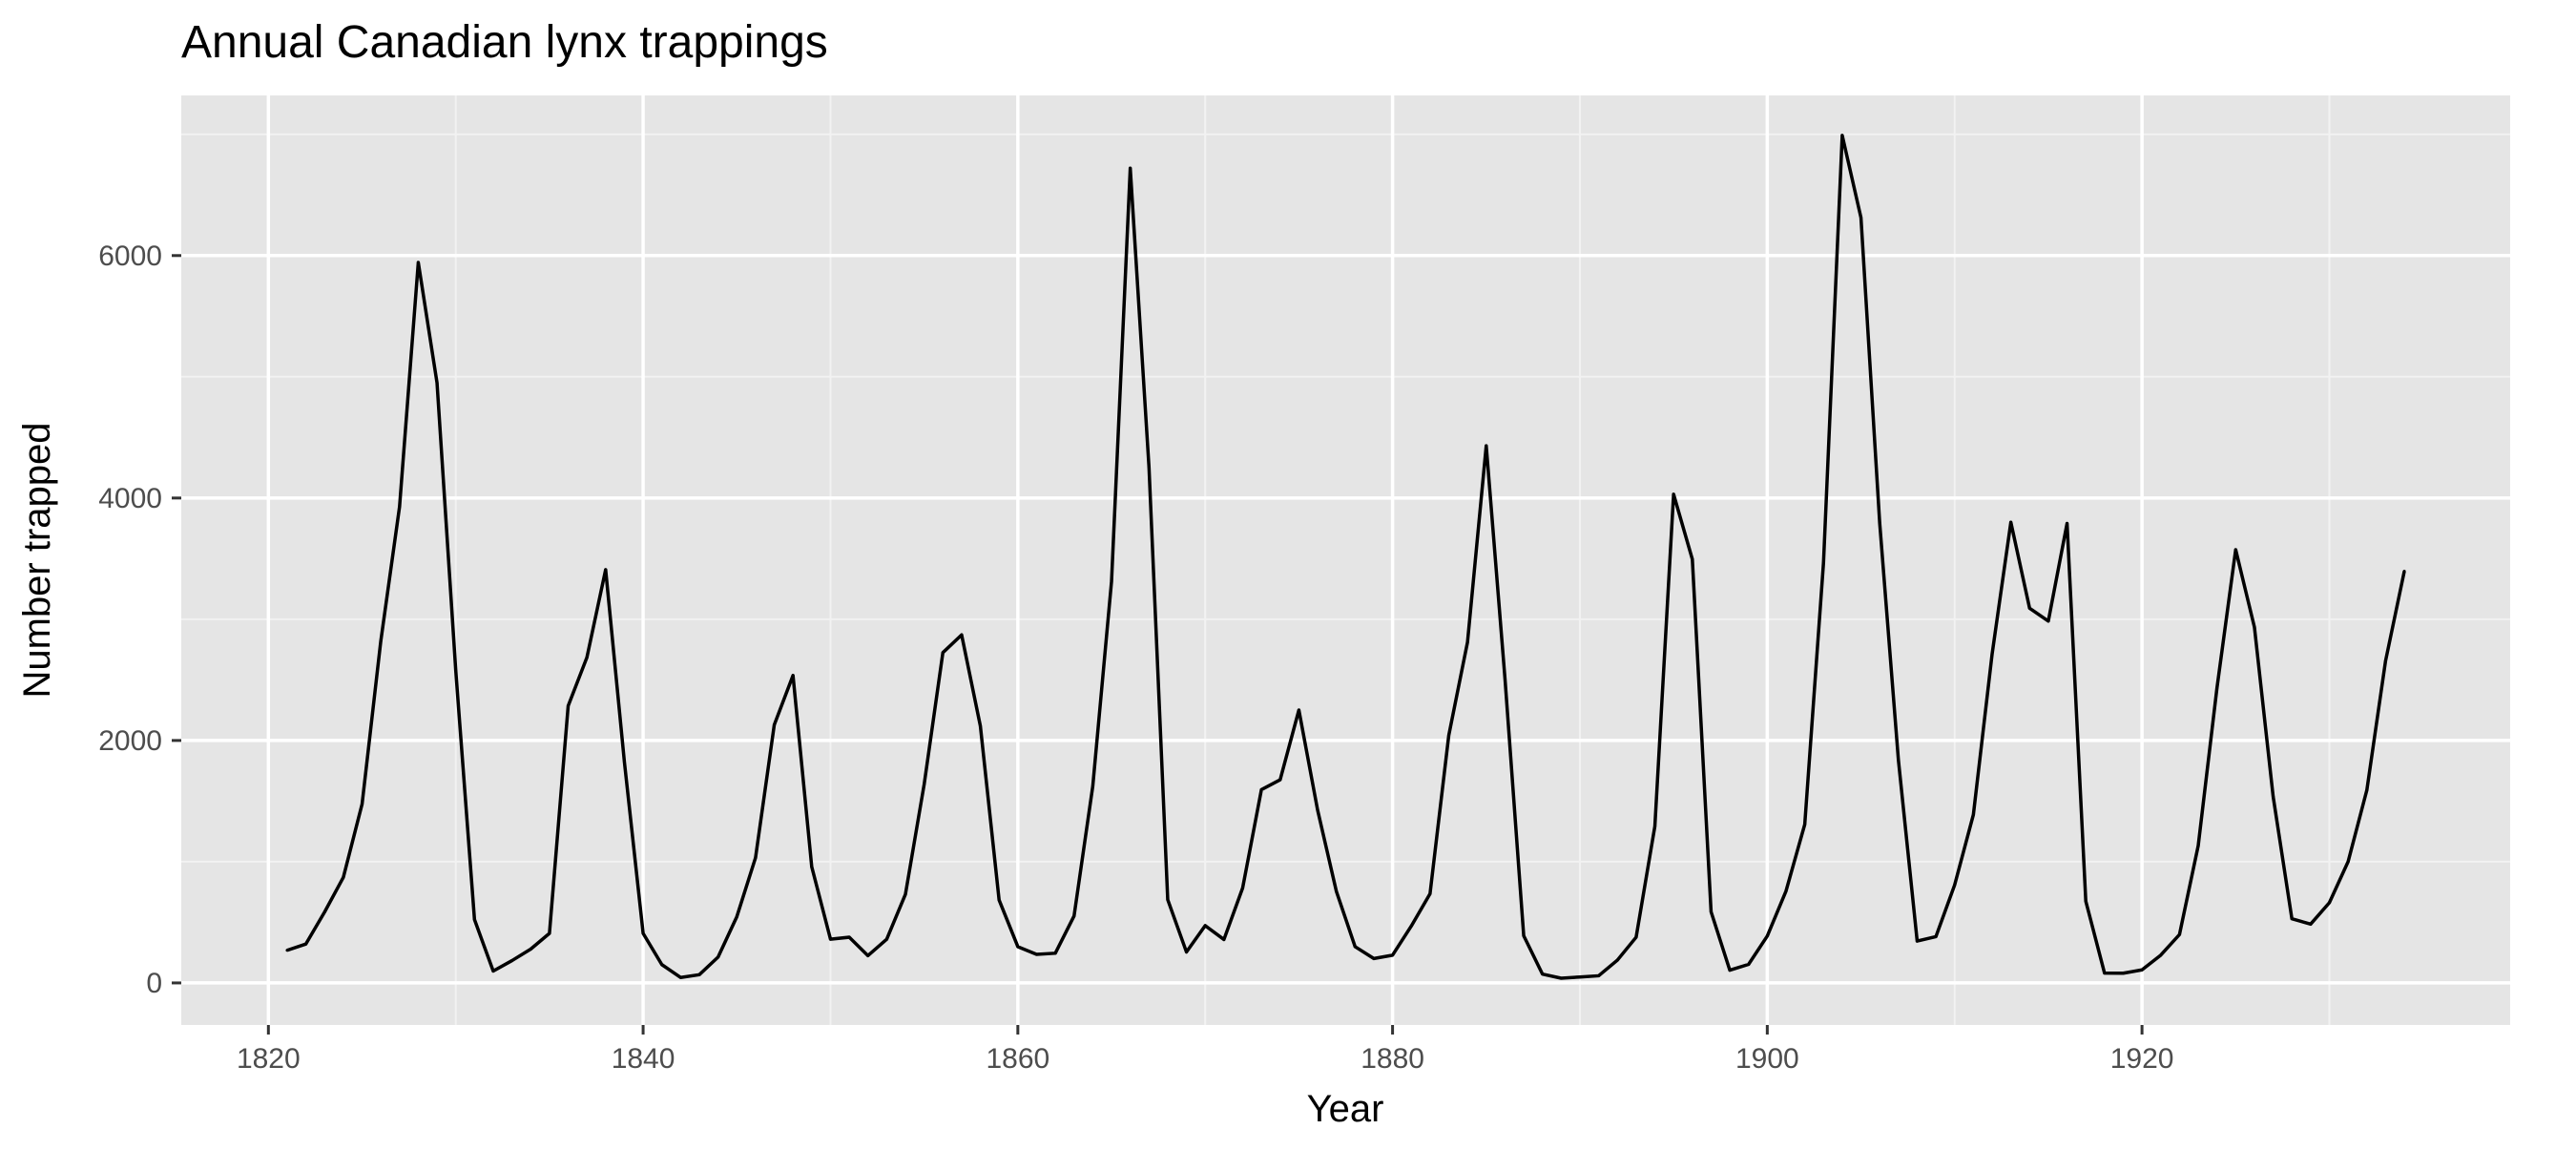 Image resolution: width=2576 pixels, height=1150 pixels. I want to click on y-tick-label: 4000, so click(130, 498).